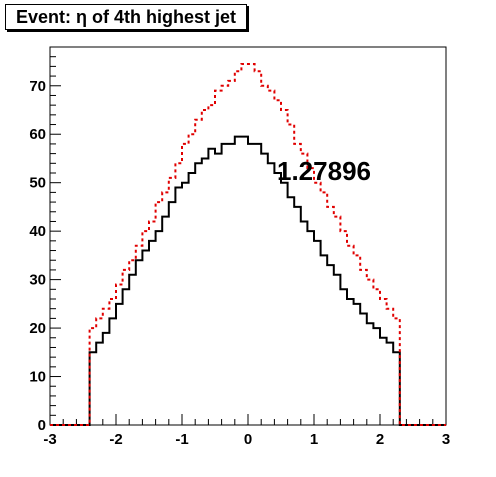 The height and width of the screenshot is (477, 496). Describe the element at coordinates (42, 425) in the screenshot. I see `y-tick-label: 0` at that location.